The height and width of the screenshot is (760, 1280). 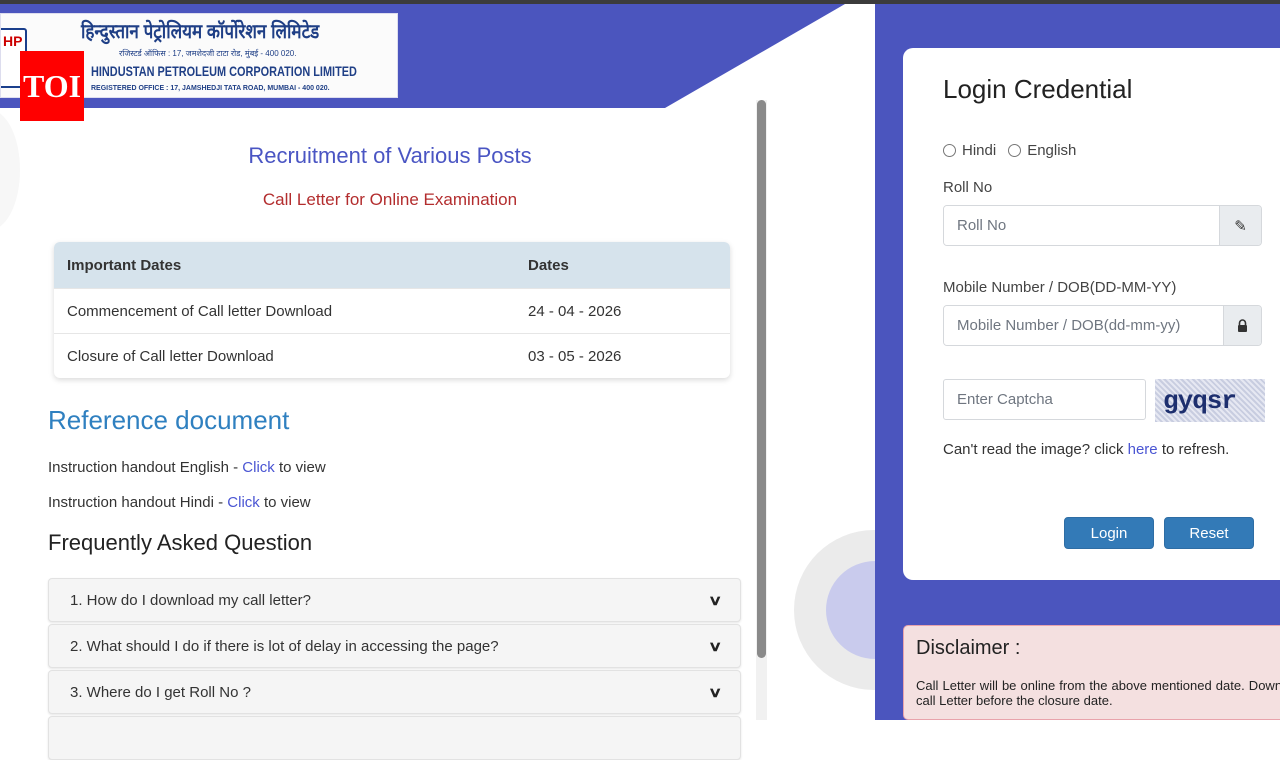 I want to click on table-cell: Commencement of Call letter Download, so click(x=200, y=311).